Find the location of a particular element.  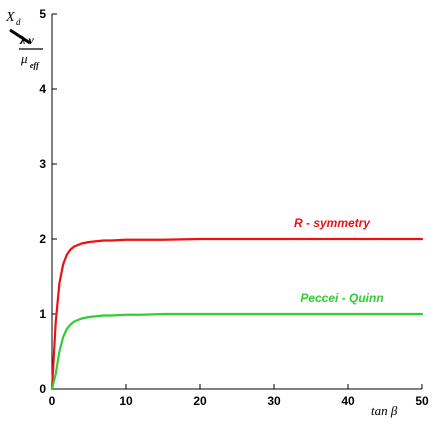

x-tick-label: 10 is located at coordinates (126, 401).